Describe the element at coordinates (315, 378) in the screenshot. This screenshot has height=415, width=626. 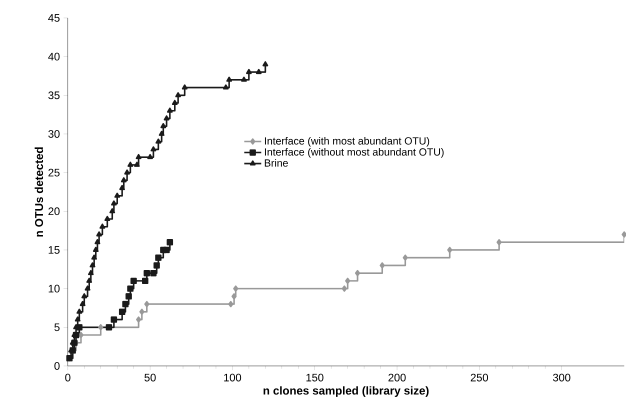
I see `x-tick-label: 150` at that location.